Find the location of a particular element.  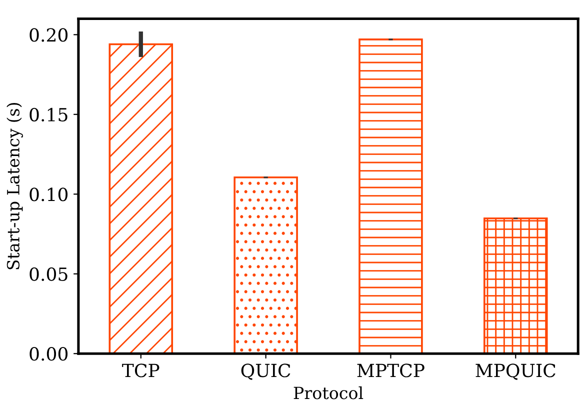

y-tick-label: 0.10 is located at coordinates (49, 195).